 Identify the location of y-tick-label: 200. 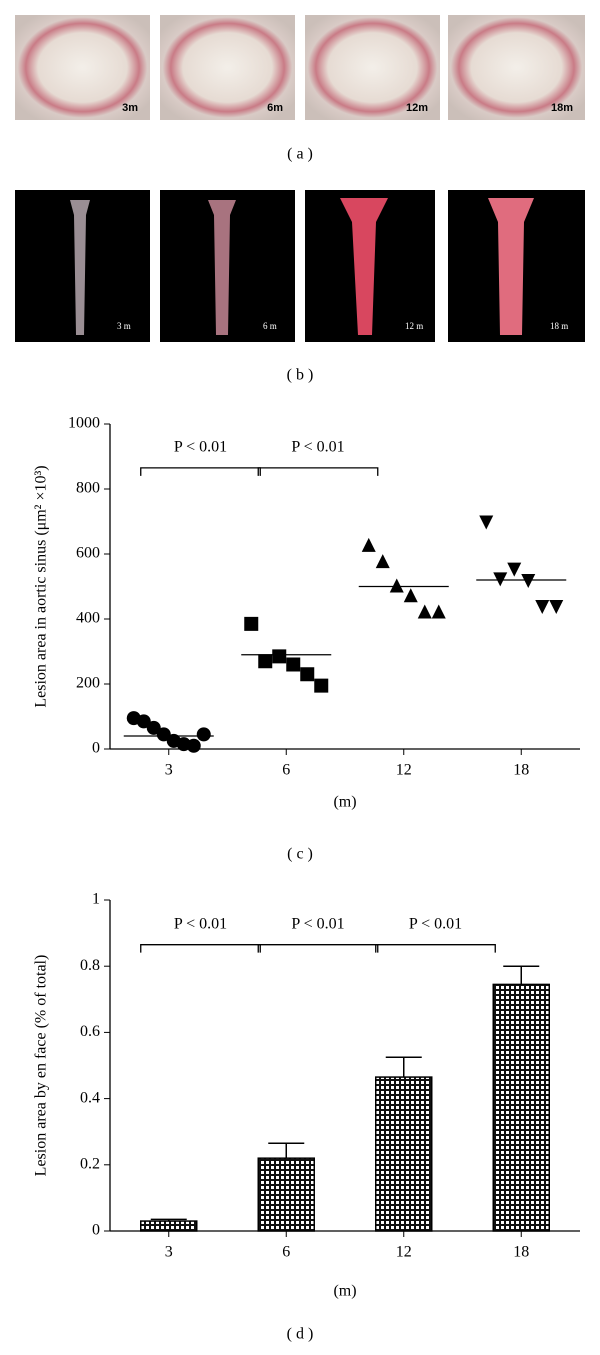
(88, 683).